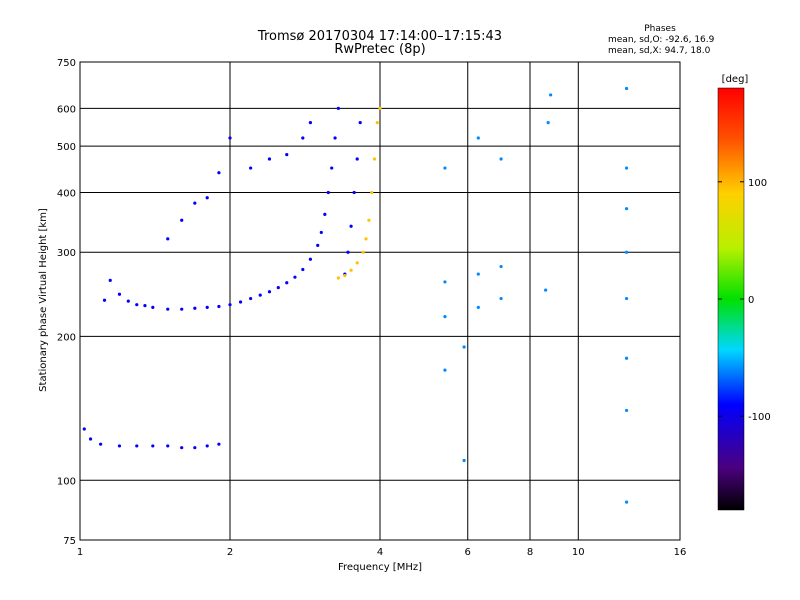 The height and width of the screenshot is (600, 800). What do you see at coordinates (151, 438) in the screenshot?
I see `trace-o-trace-e-layer` at bounding box center [151, 438].